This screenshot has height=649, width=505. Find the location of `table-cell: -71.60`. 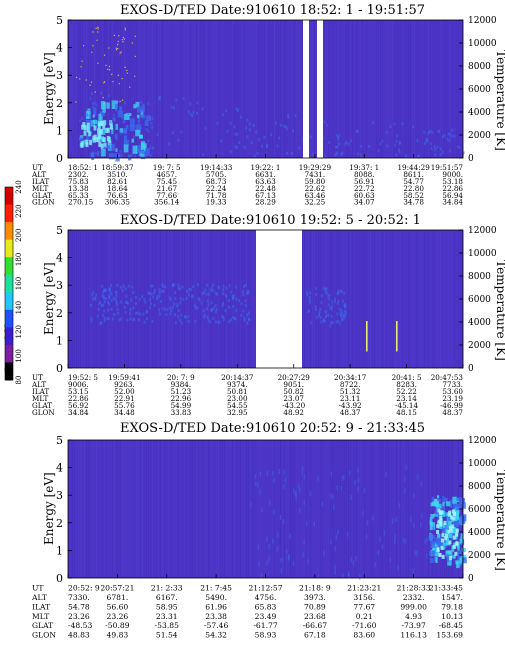

table-cell: -71.60 is located at coordinates (364, 625).